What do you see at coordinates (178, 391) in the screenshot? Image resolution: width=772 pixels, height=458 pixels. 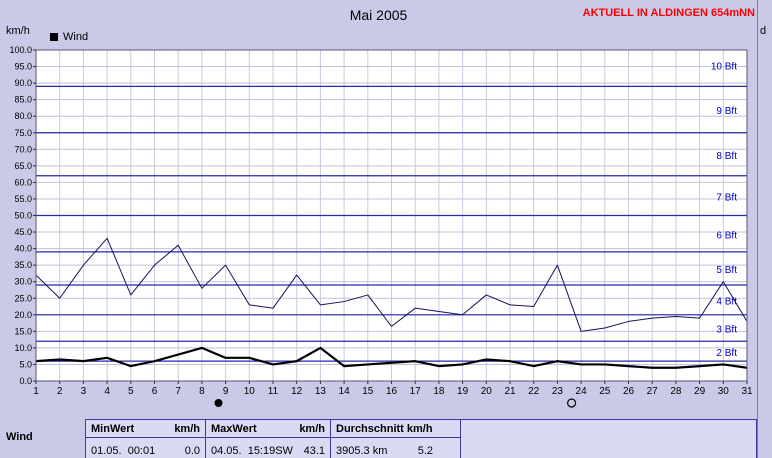 I see `svg-text: 7` at bounding box center [178, 391].